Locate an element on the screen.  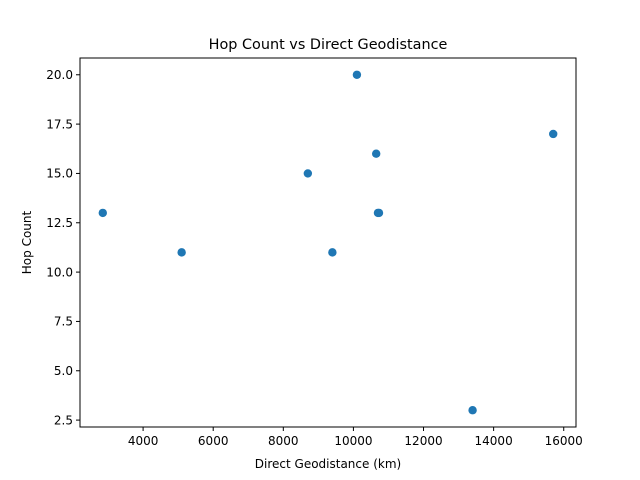
y-tick-label: 17.5 is located at coordinates (59, 124).